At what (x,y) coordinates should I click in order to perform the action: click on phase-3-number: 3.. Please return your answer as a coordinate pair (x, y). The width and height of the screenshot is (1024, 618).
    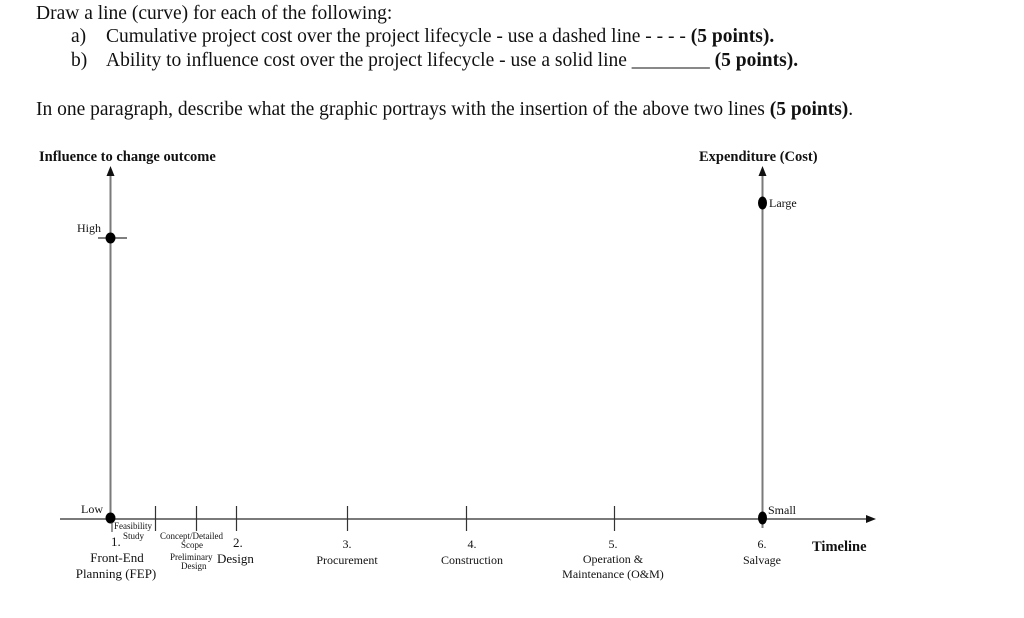
    Looking at the image, I should click on (347, 544).